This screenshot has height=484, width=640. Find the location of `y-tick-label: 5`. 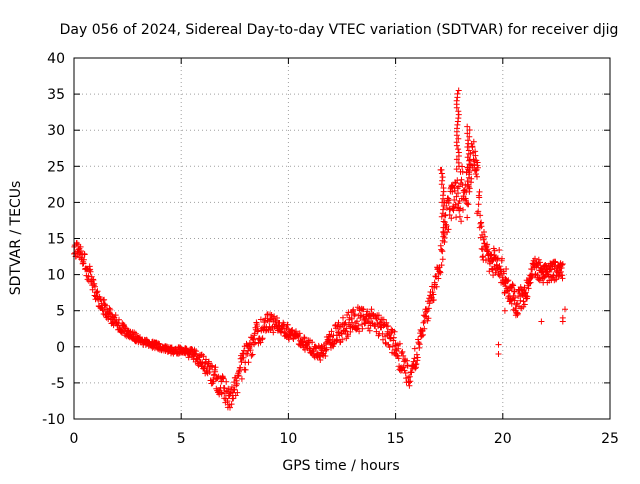

y-tick-label: 5 is located at coordinates (60, 312).